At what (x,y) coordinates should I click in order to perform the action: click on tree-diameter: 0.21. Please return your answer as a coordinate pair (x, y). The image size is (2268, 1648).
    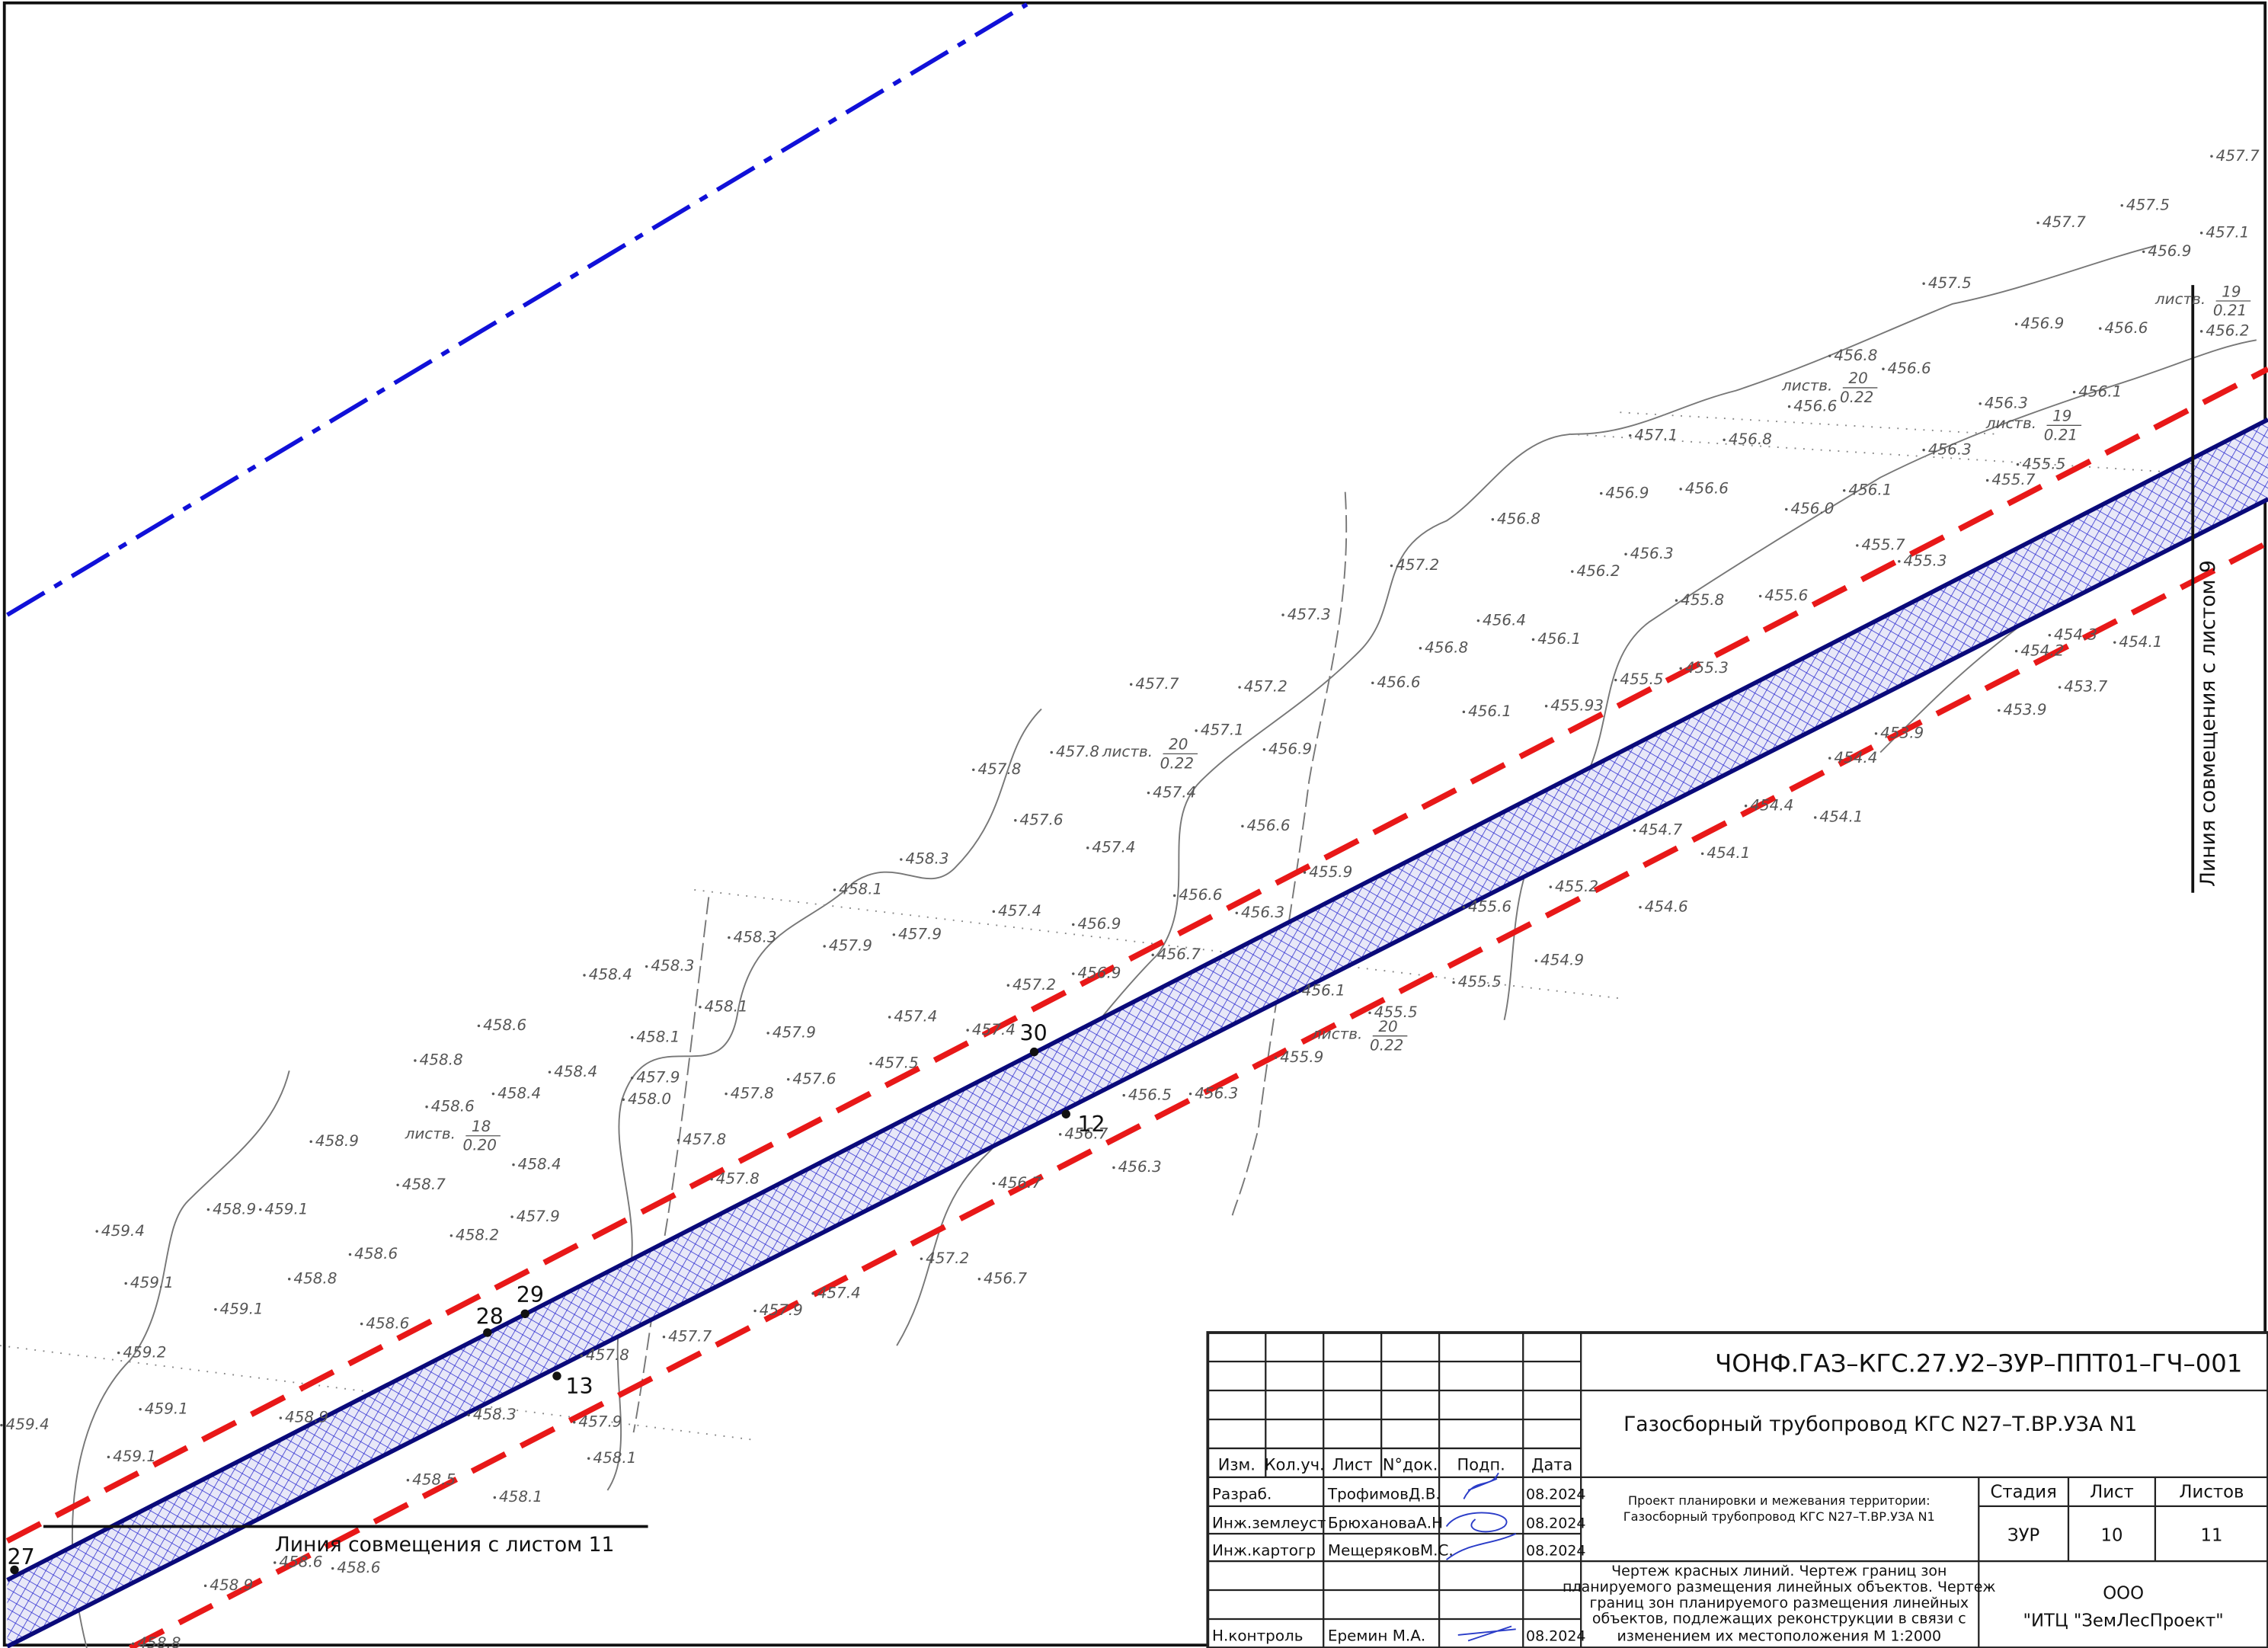
    Looking at the image, I should click on (2061, 434).